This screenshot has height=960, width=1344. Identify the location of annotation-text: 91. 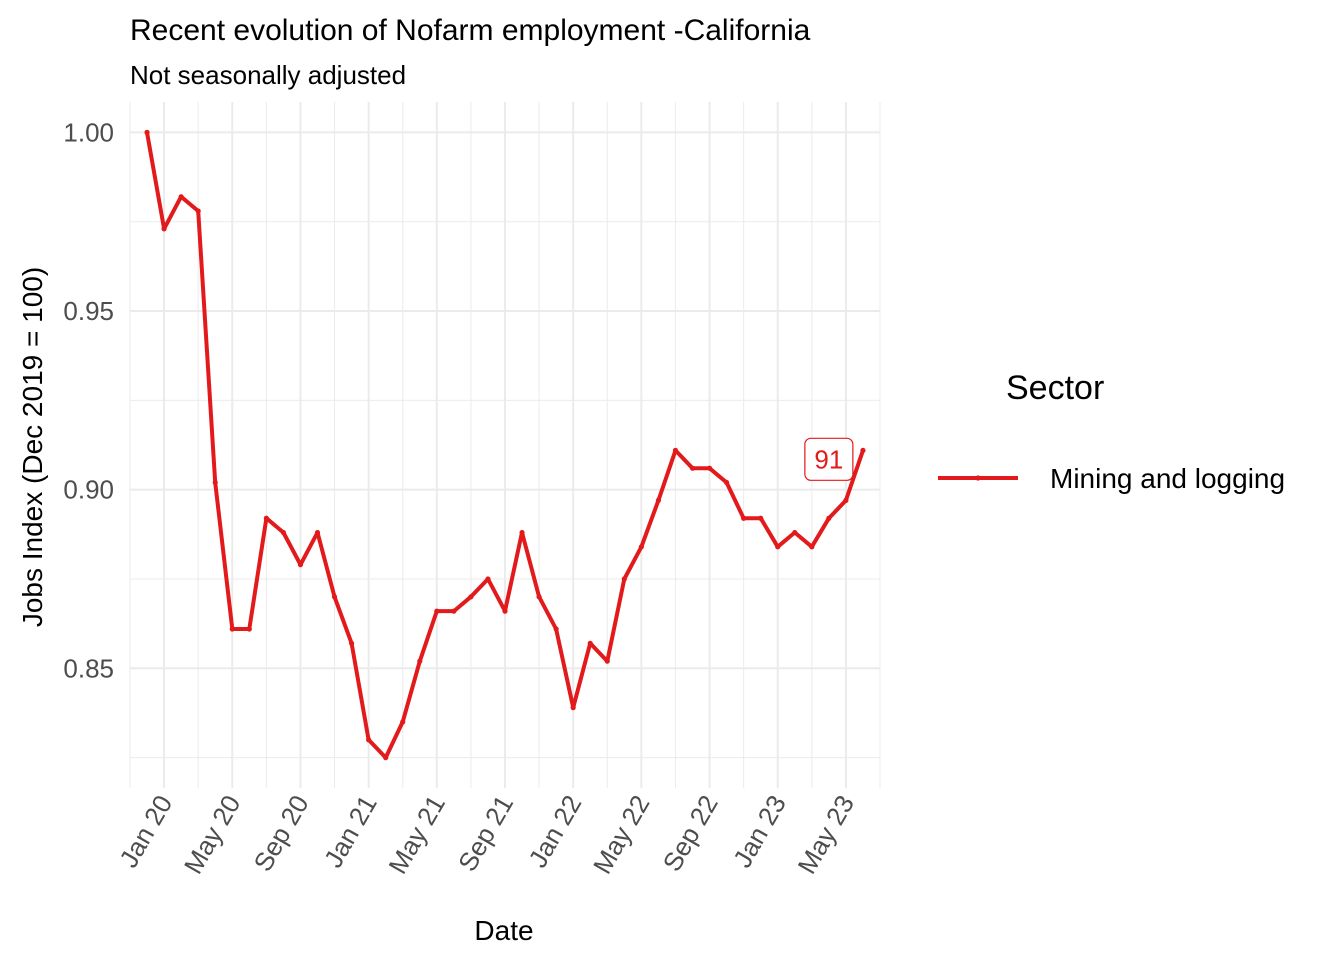
(828, 459).